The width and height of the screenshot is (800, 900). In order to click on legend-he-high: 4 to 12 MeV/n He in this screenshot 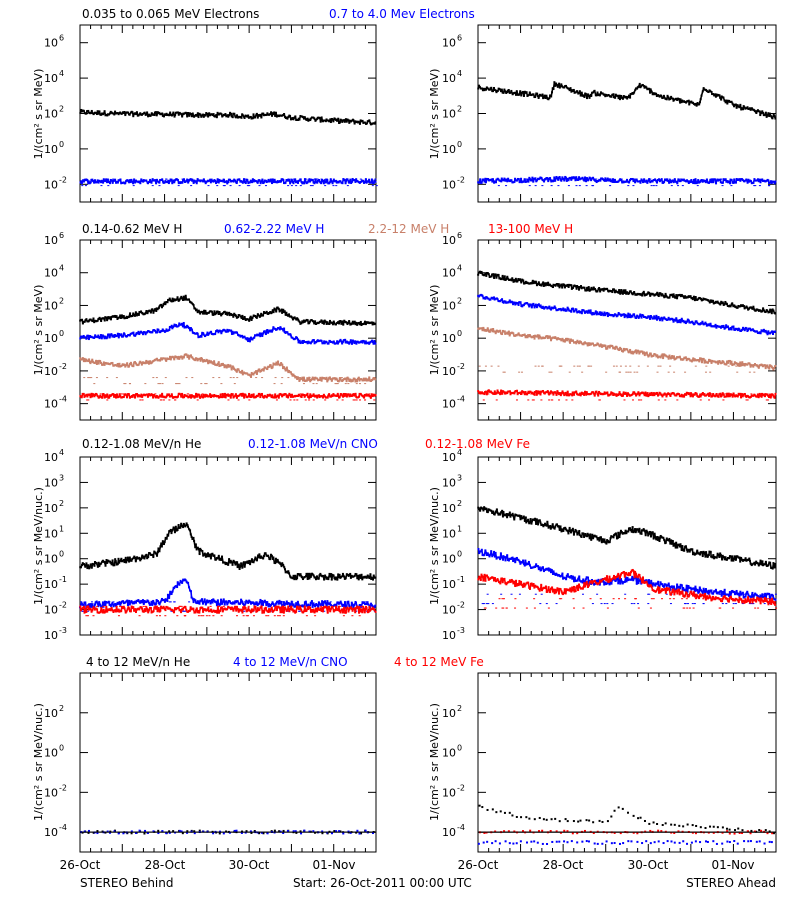, I will do `click(138, 662)`.